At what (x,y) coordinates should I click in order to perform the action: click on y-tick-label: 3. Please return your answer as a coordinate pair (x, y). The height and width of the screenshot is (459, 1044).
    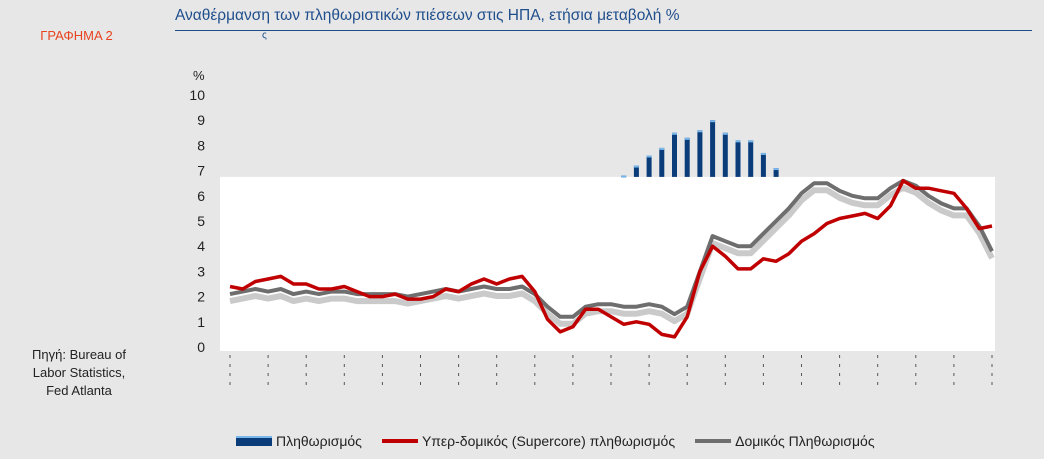
    Looking at the image, I should click on (201, 271).